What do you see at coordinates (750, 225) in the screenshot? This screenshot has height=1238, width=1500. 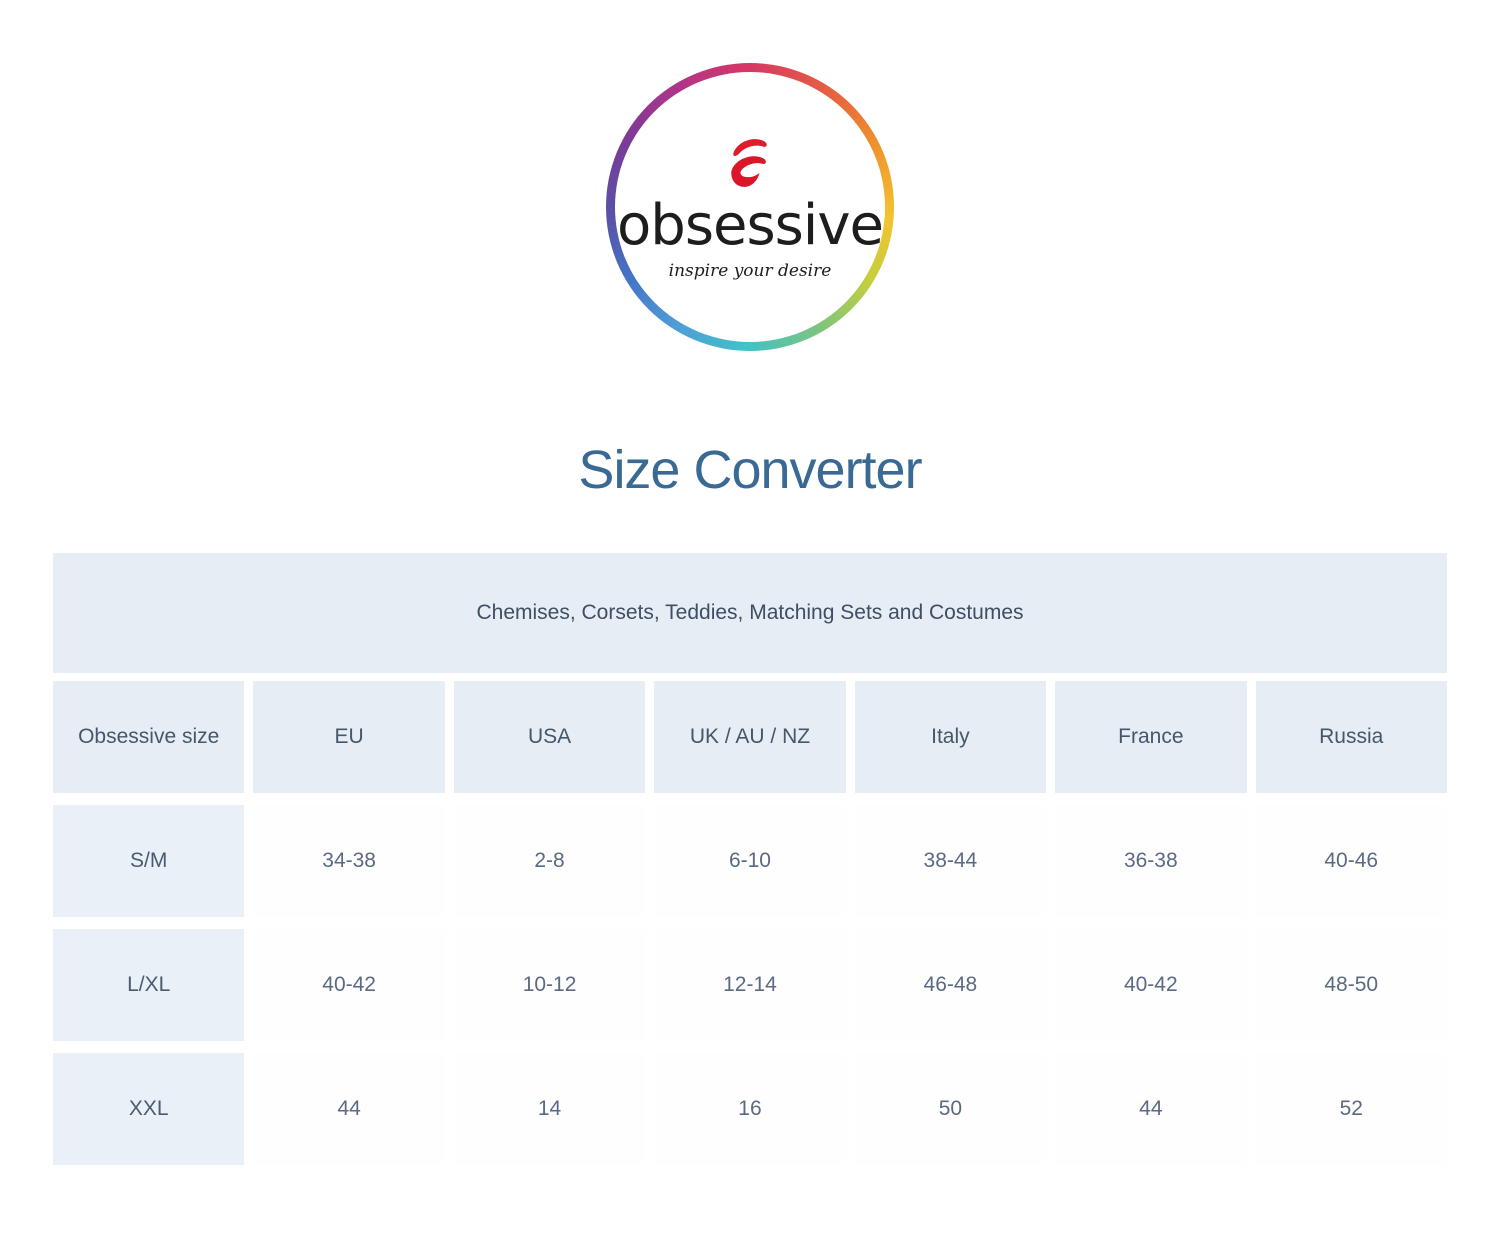 I see `brand-name: obsessive` at bounding box center [750, 225].